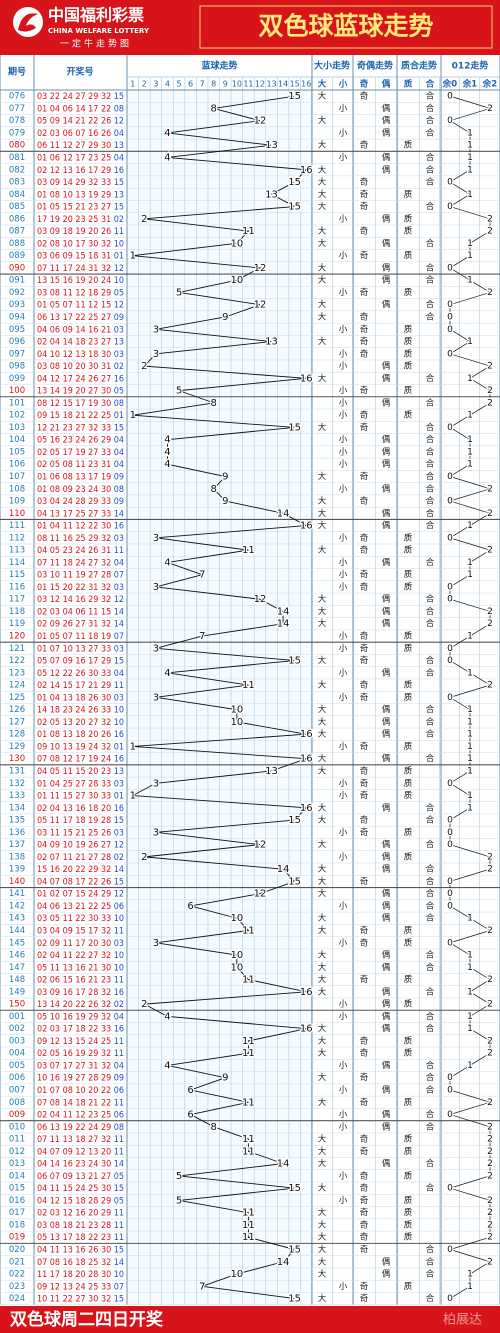 The height and width of the screenshot is (1333, 500). I want to click on draw-numbers: 02 05 08 11 23 31 04, so click(80, 465).